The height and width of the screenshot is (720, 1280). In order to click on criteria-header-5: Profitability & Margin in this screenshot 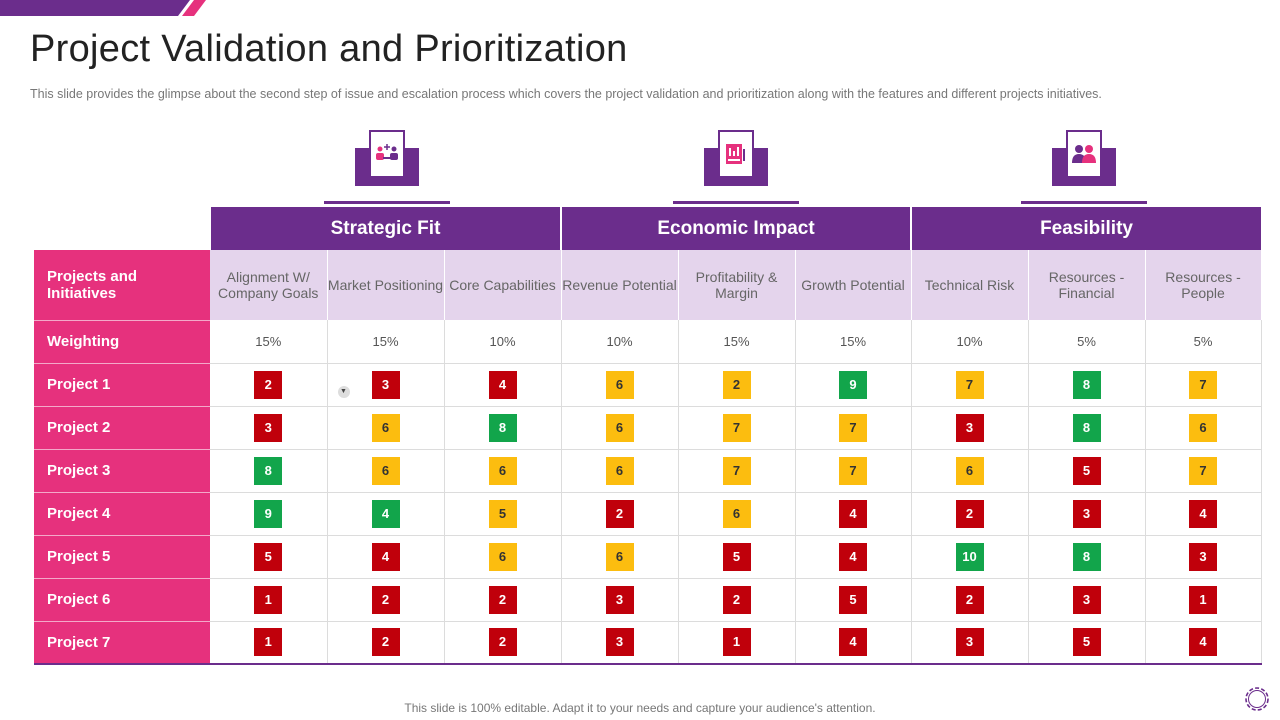, I will do `click(737, 285)`.